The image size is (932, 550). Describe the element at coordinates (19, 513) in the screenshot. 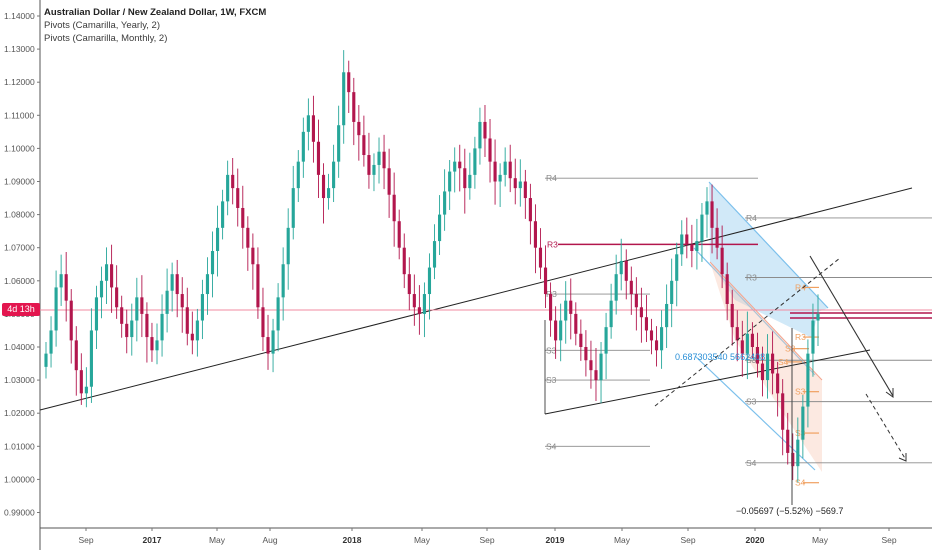

I see `y-tick-label: 0.99000` at that location.